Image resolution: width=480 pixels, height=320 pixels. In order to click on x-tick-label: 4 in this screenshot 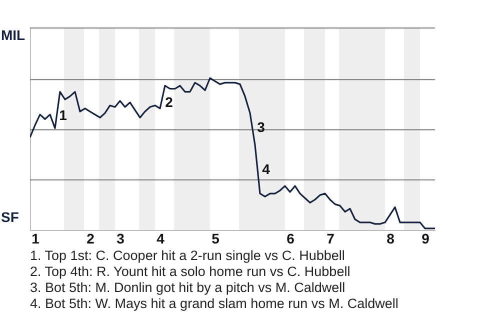, I will do `click(160, 238)`.